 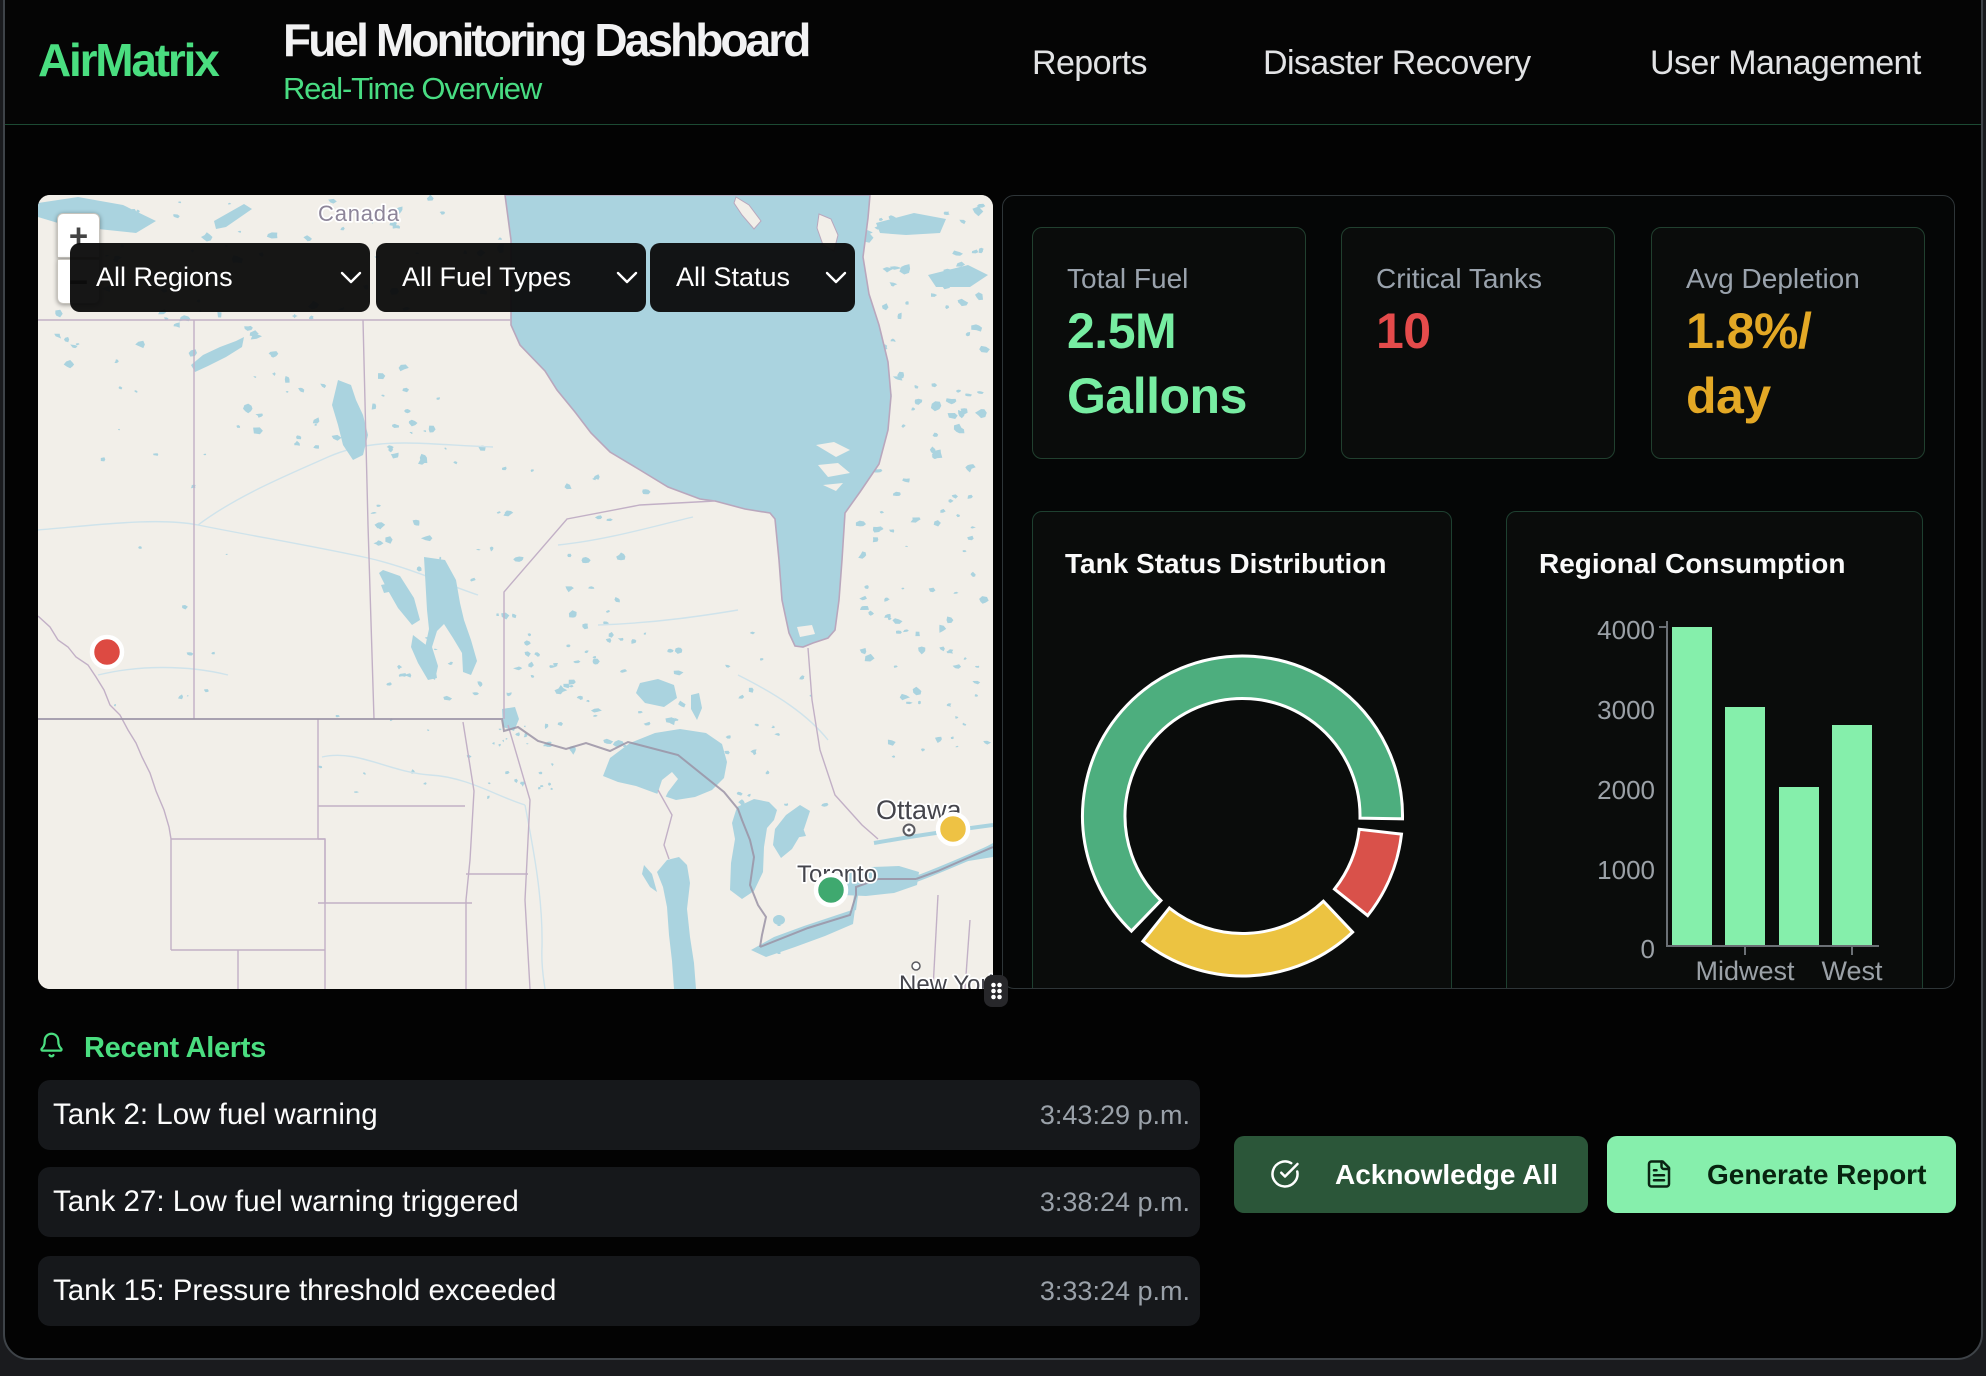 I want to click on svg-text: West, so click(x=1852, y=971).